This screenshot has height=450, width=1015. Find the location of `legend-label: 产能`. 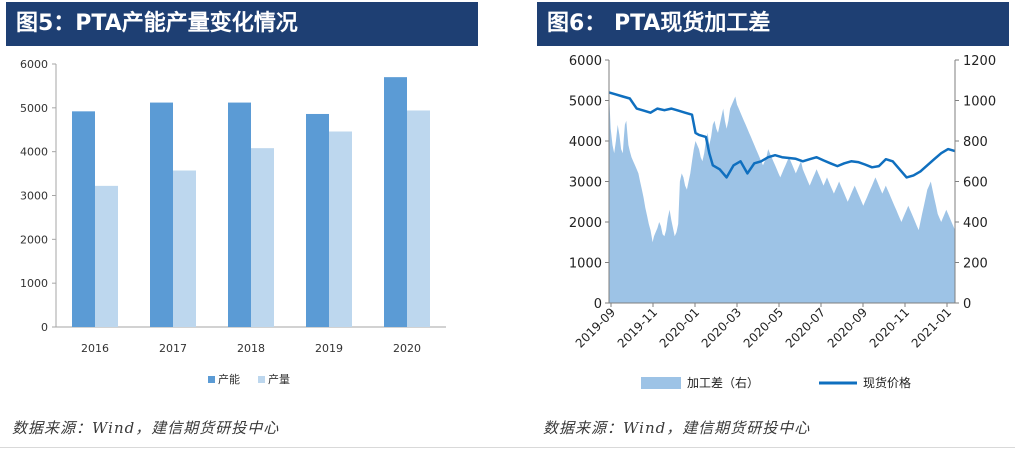

legend-label: 产能 is located at coordinates (229, 379).